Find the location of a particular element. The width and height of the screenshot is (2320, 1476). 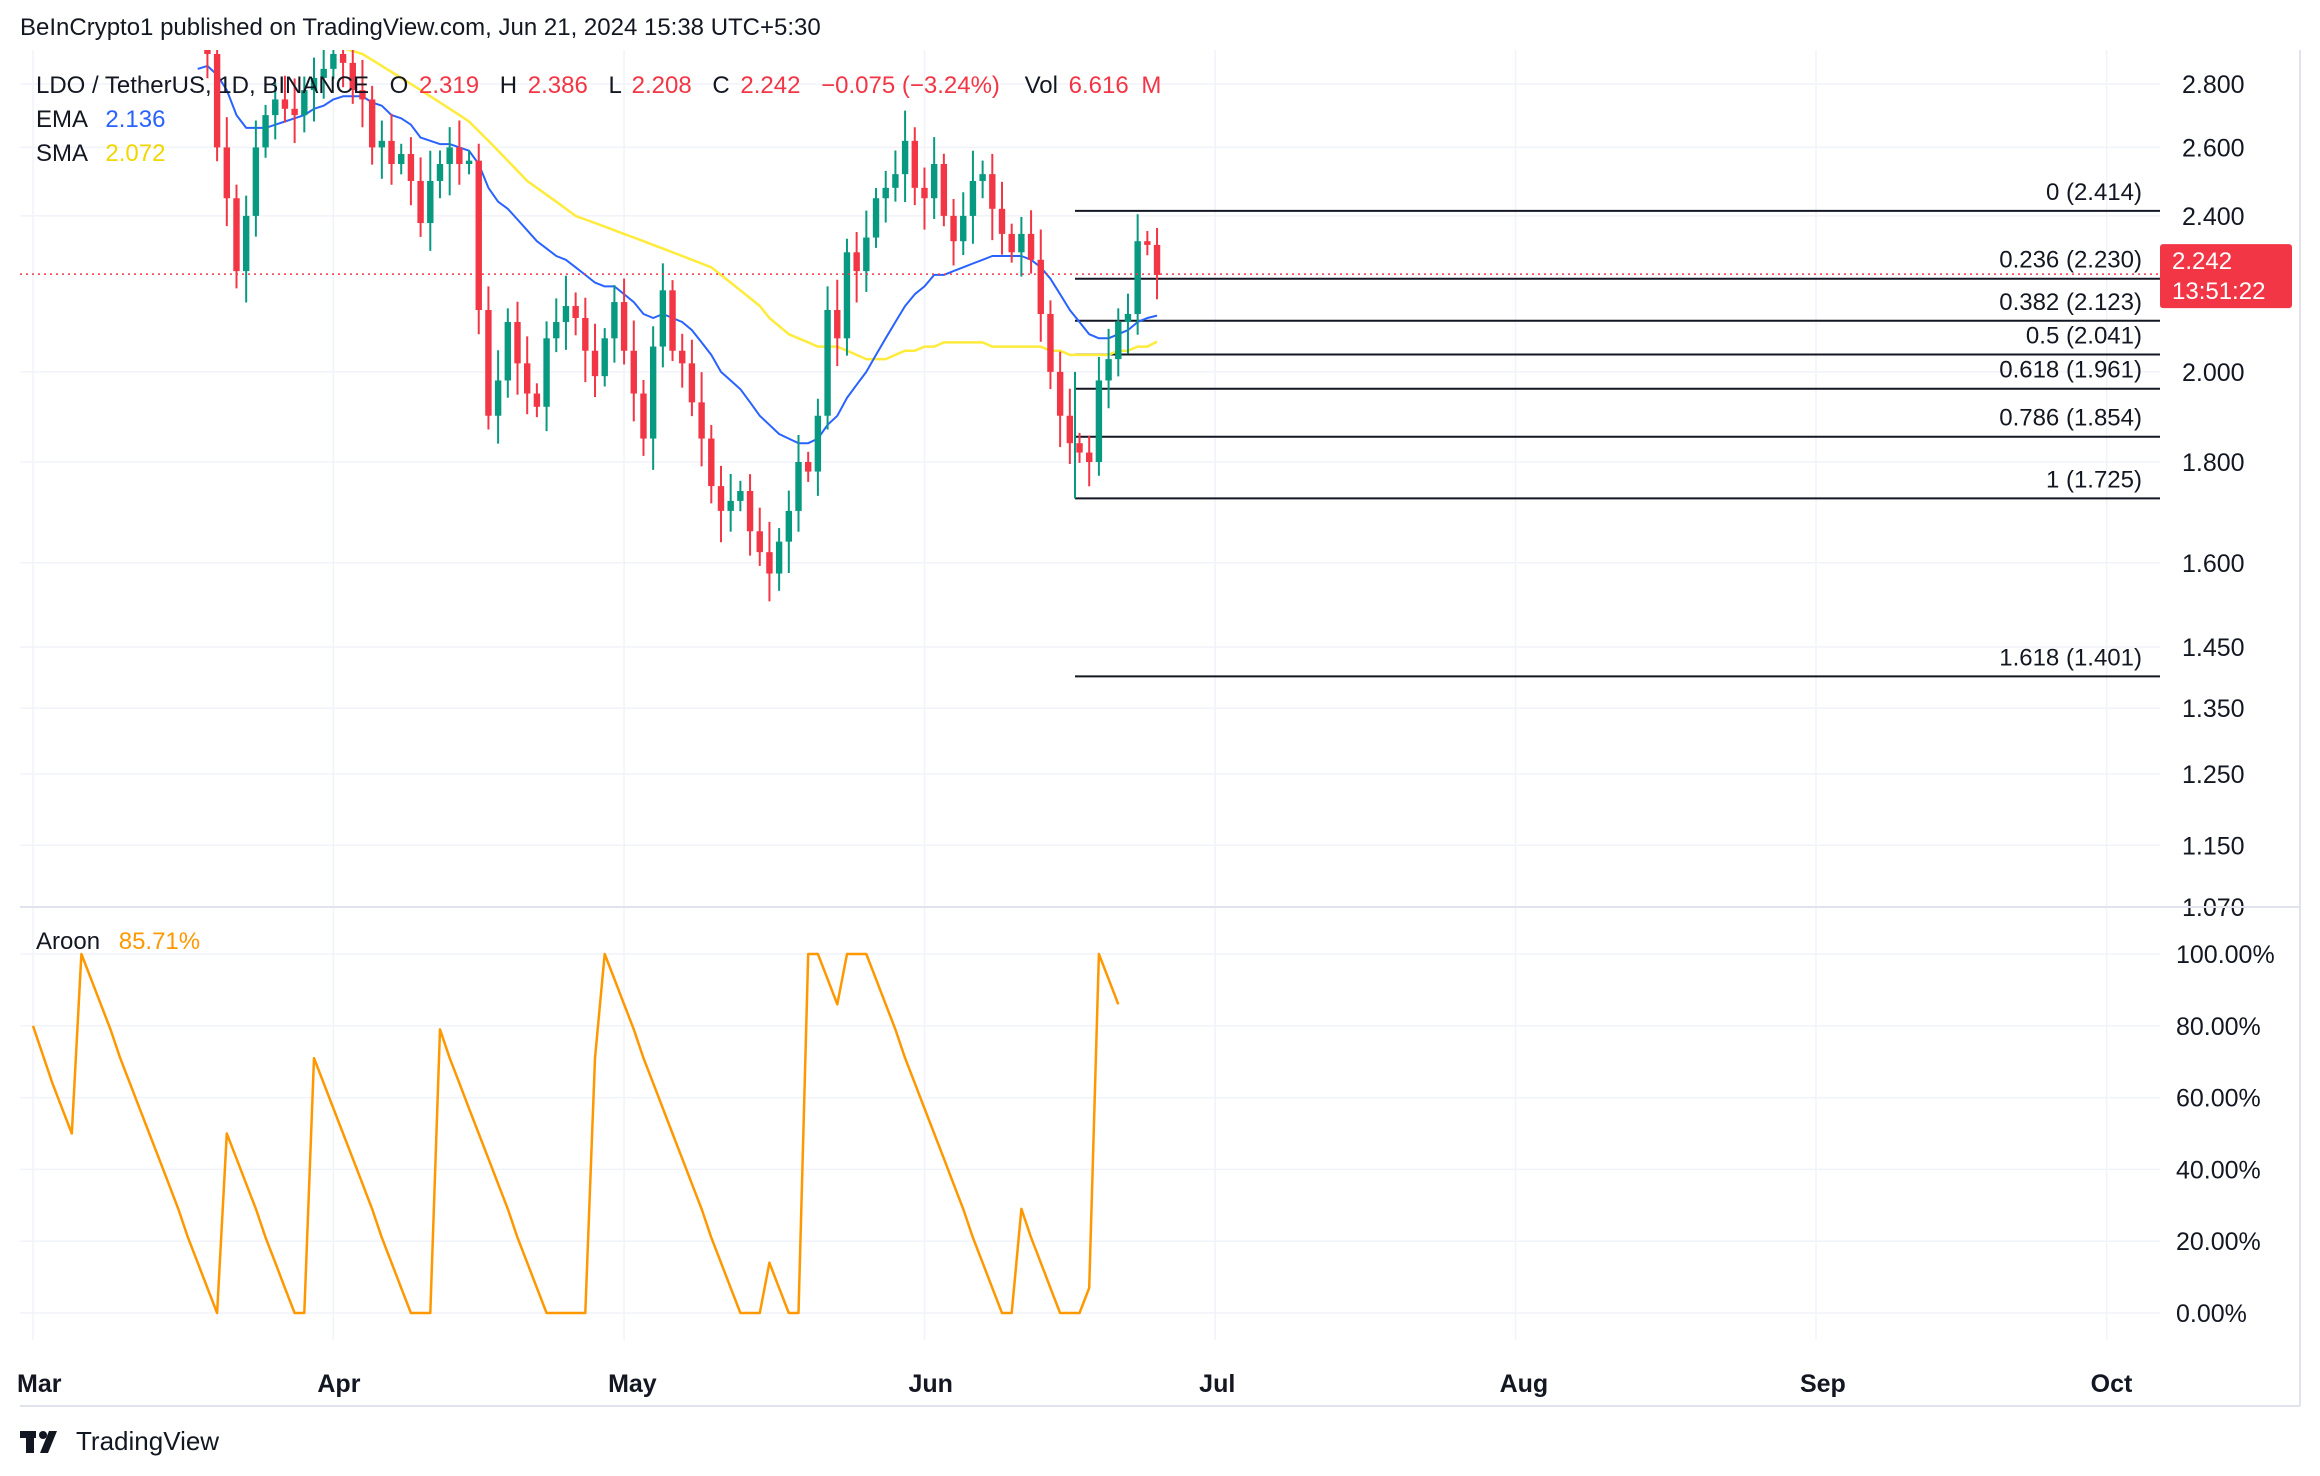

legend-sma: SMA 2.072 is located at coordinates (100, 153).